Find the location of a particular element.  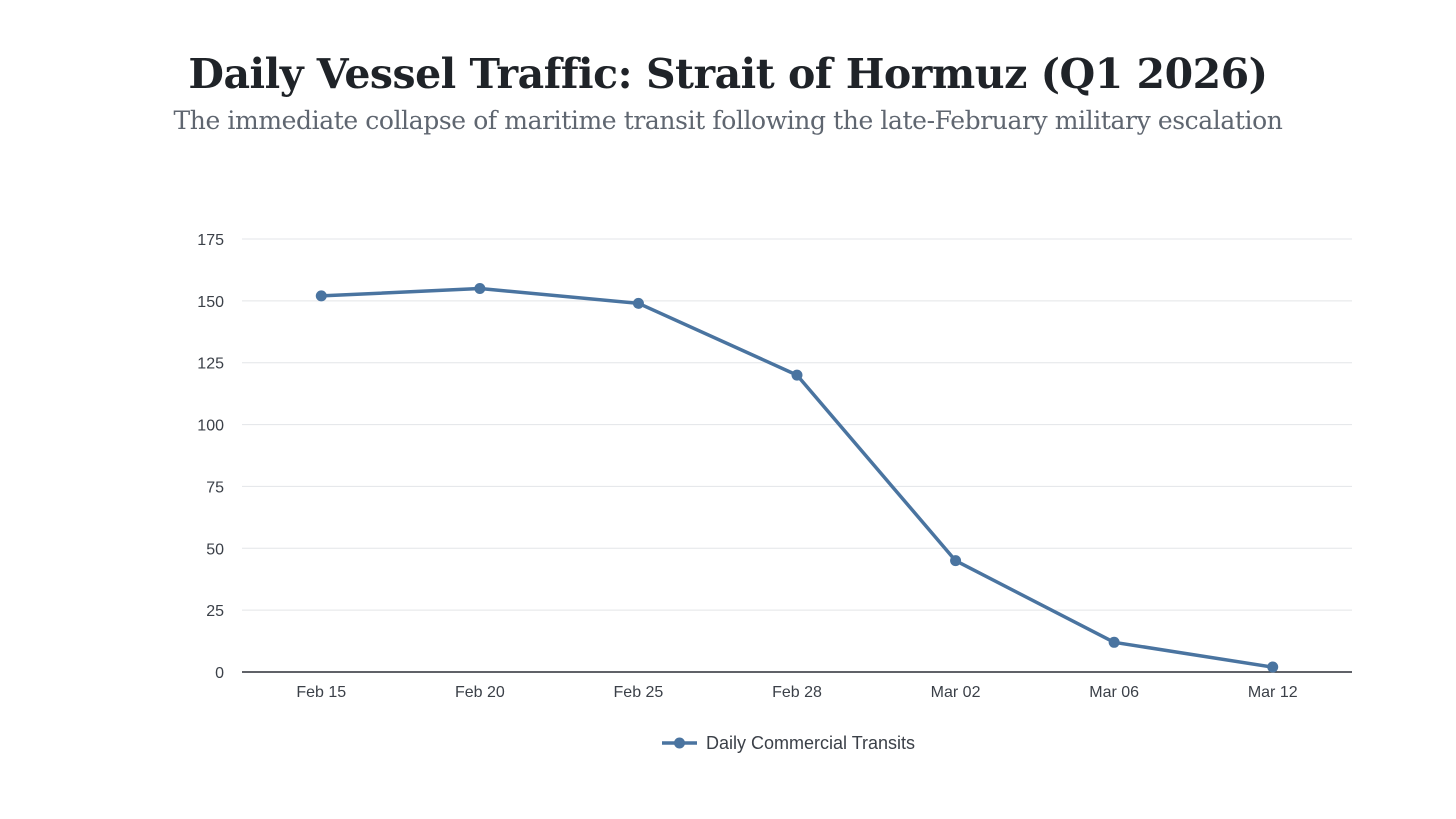

y-axis-ticks: 0 25 50 75 100 125 150 175 is located at coordinates (210, 457).